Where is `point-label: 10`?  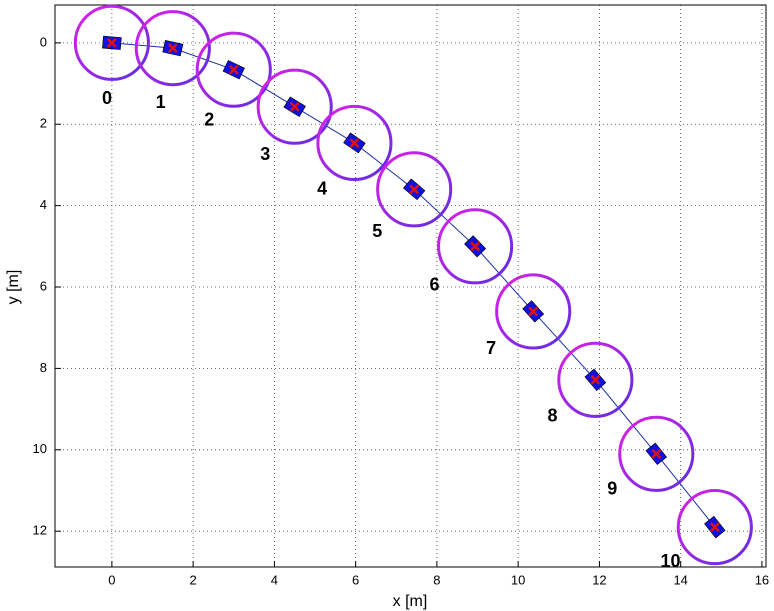
point-label: 10 is located at coordinates (671, 561).